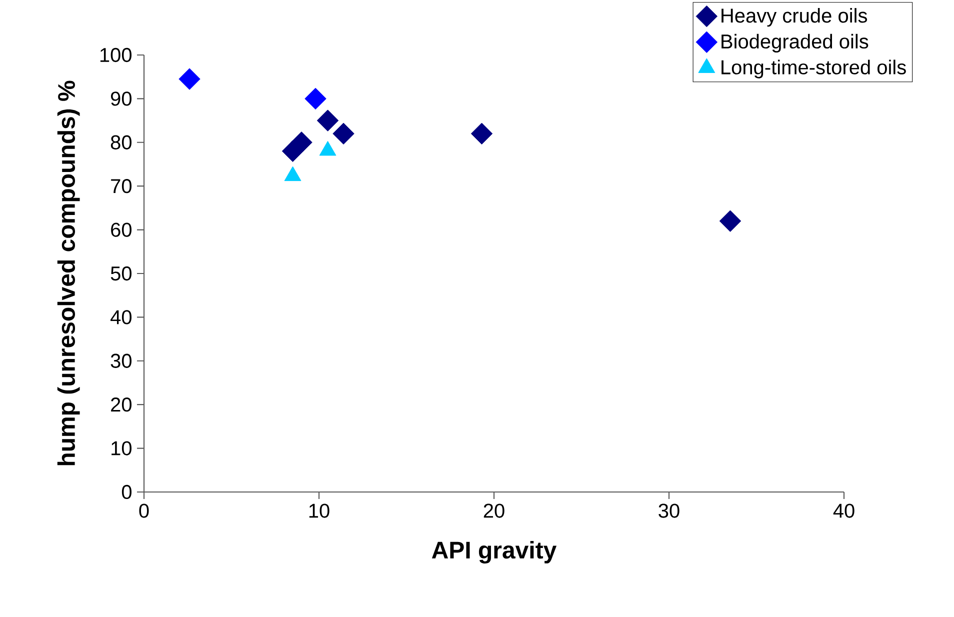 The image size is (954, 617). Describe the element at coordinates (121, 405) in the screenshot. I see `y-tick-label: 20` at that location.